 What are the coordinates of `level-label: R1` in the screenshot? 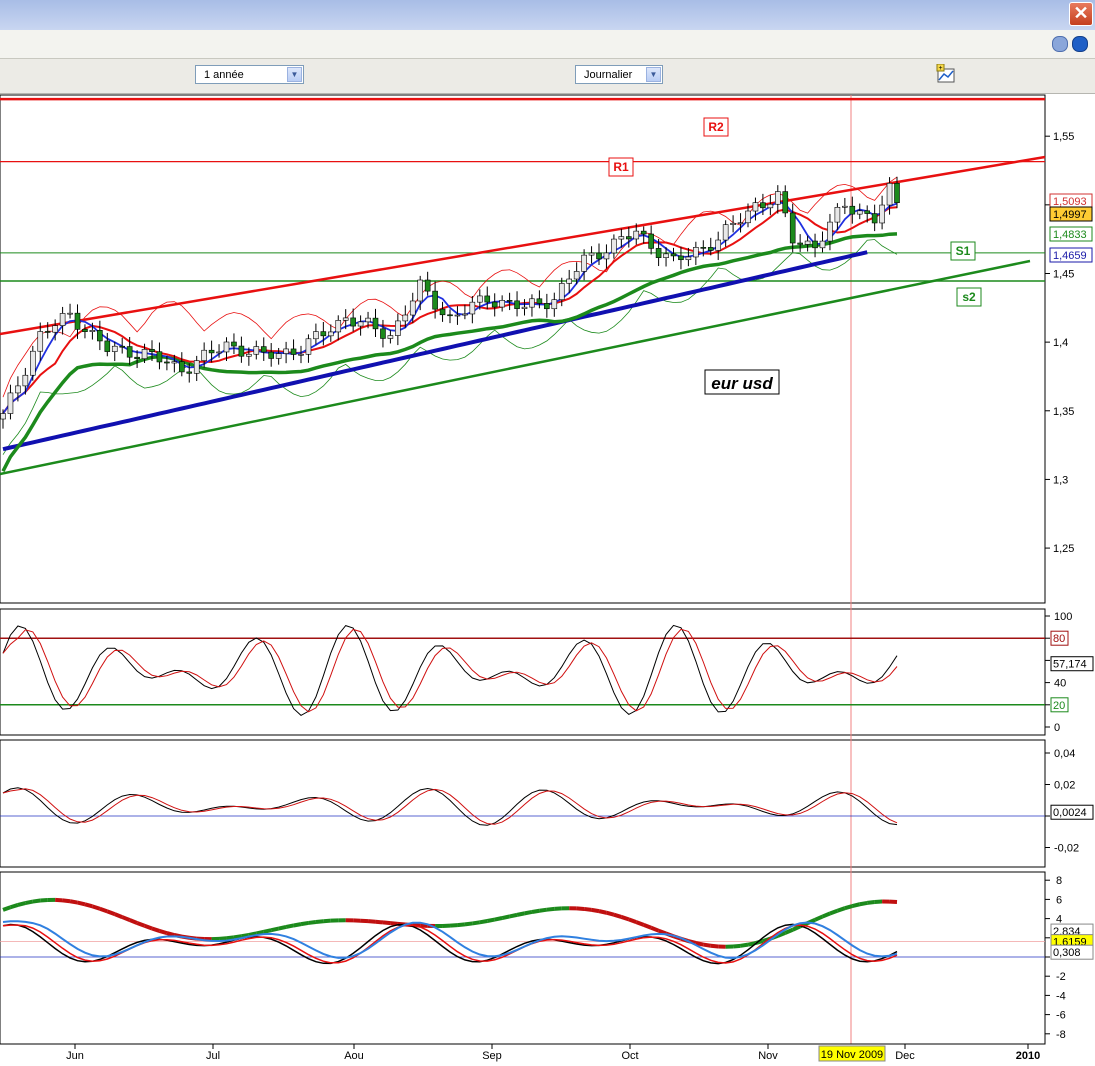 It's located at (621, 167).